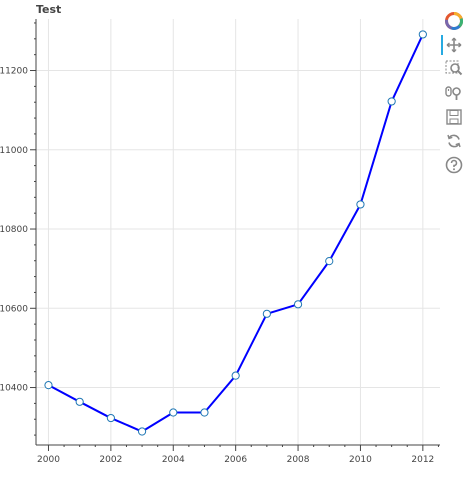  What do you see at coordinates (49, 9) in the screenshot?
I see `chart-title: Test` at bounding box center [49, 9].